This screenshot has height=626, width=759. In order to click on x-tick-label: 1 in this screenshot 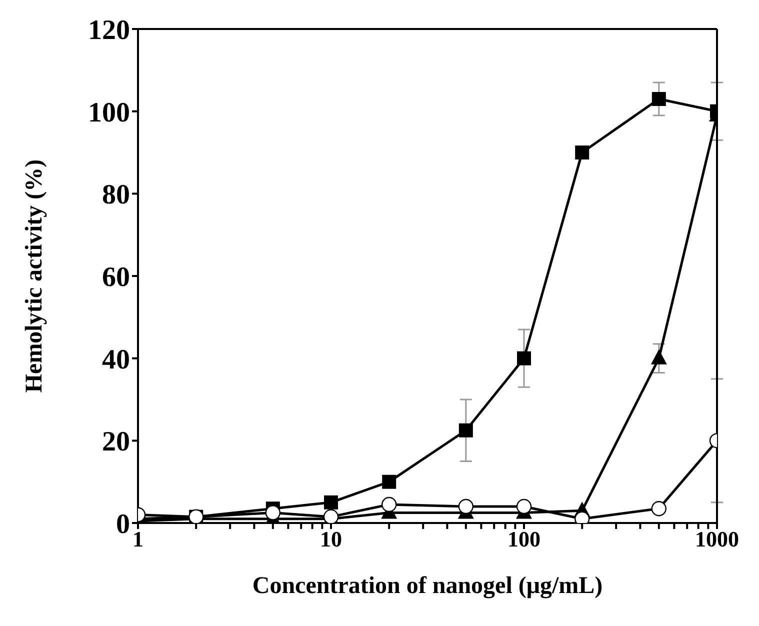, I will do `click(138, 539)`.